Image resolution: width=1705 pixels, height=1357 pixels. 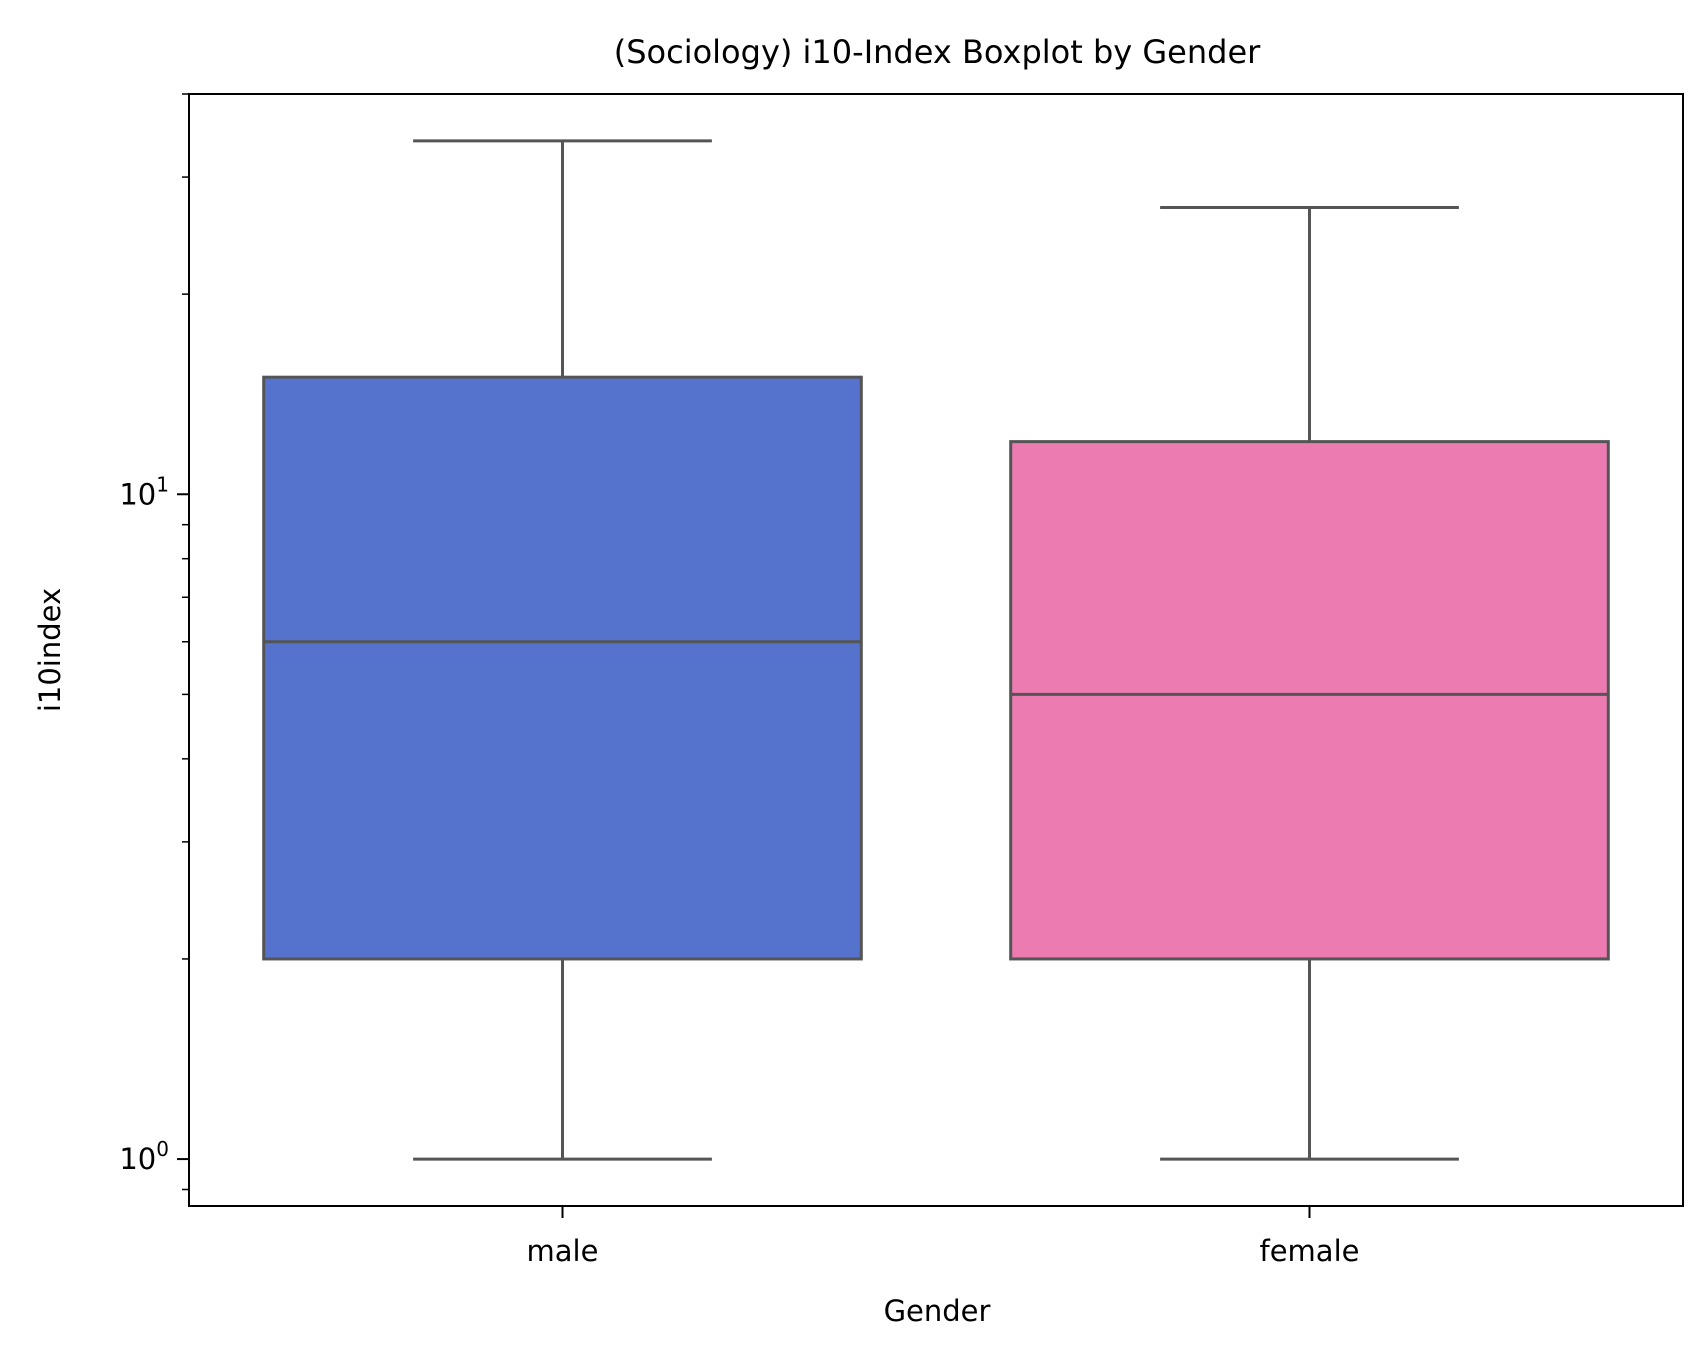 What do you see at coordinates (937, 1311) in the screenshot?
I see `x-axis-label: Gender` at bounding box center [937, 1311].